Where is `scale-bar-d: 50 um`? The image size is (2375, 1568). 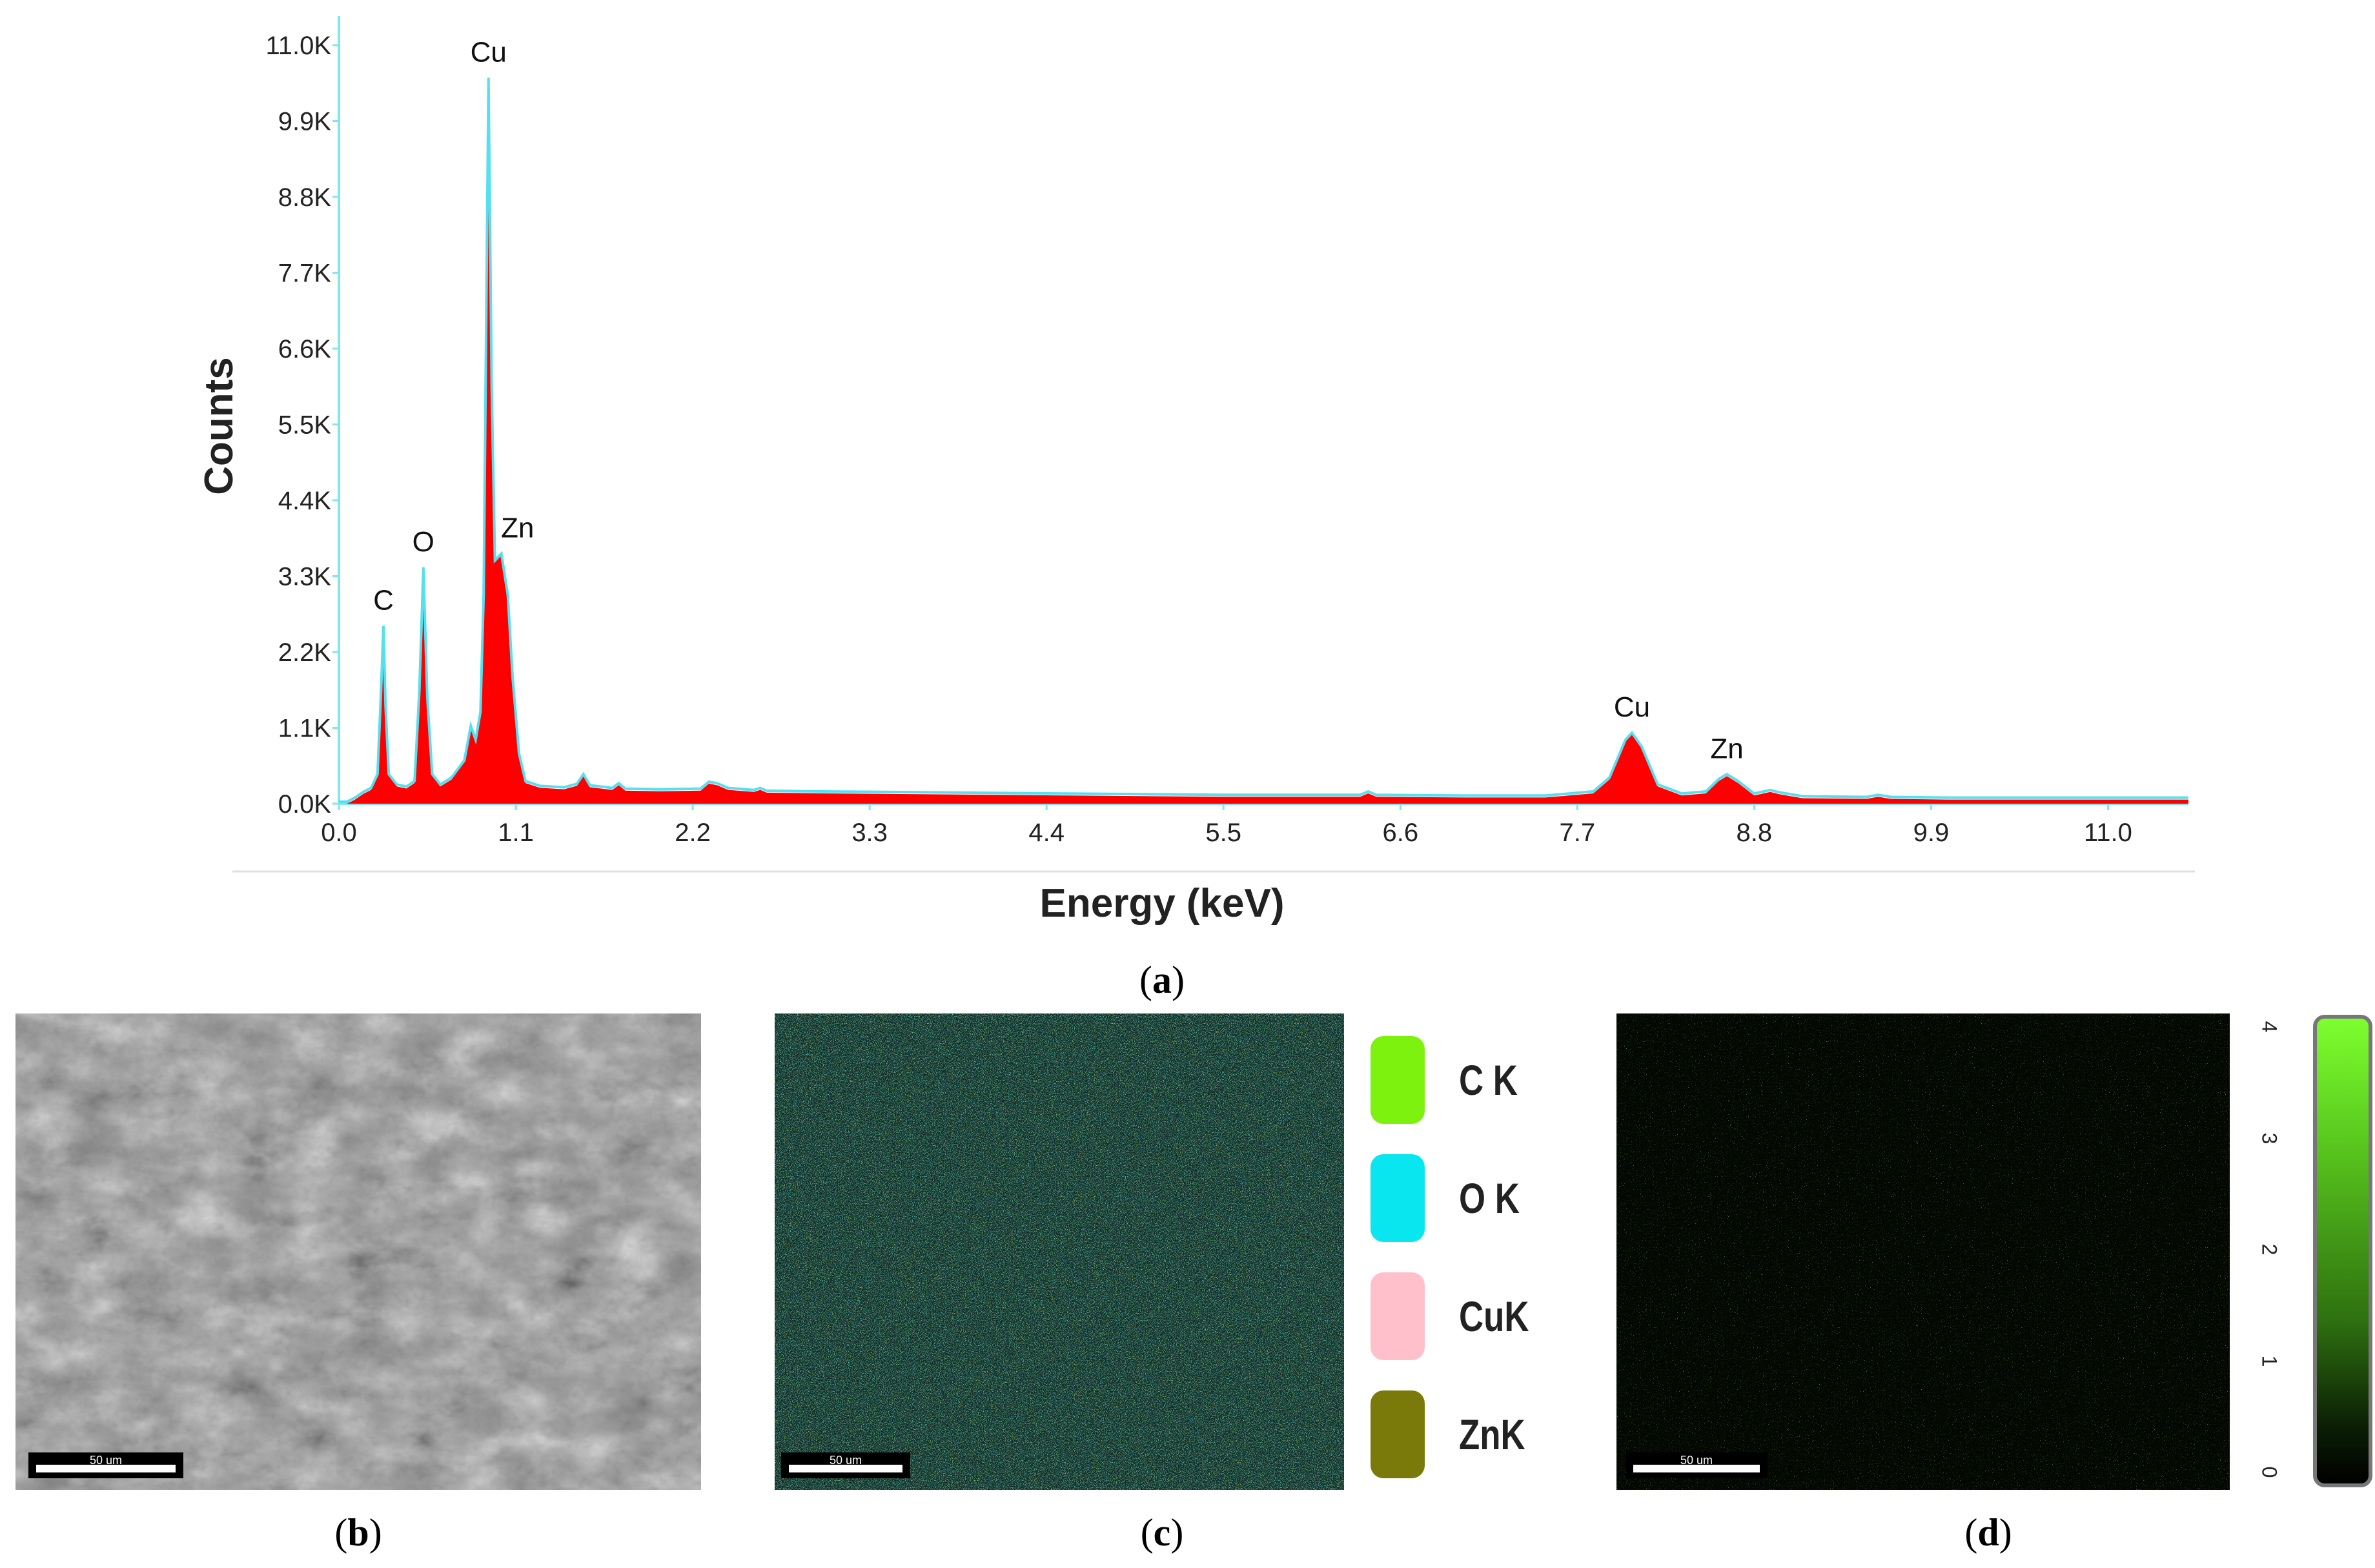
scale-bar-d: 50 um is located at coordinates (1697, 1465).